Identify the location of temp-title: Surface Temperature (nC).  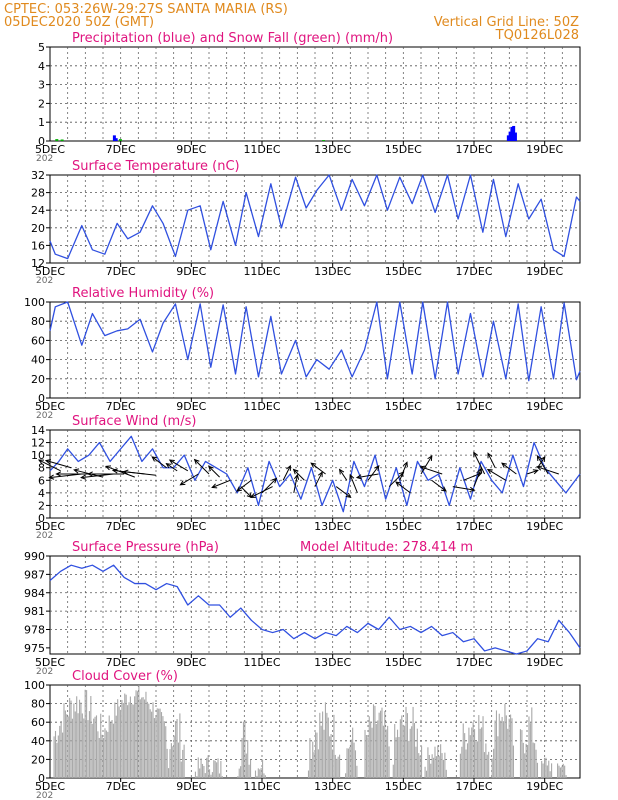
(156, 166).